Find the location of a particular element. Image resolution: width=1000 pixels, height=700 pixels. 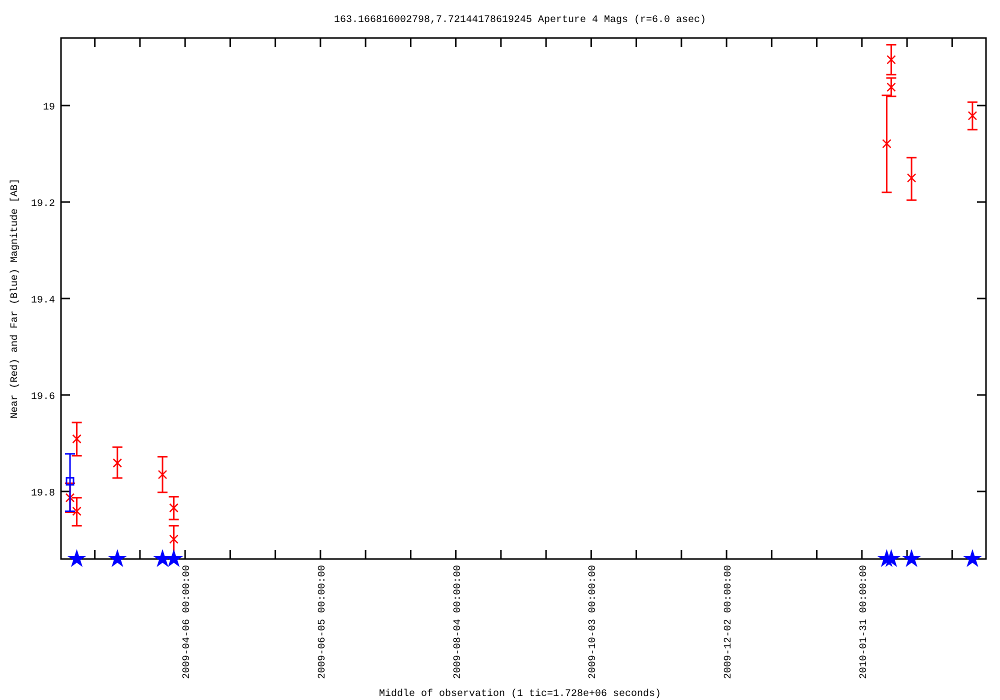

x-axis-title: Middle of observation (1 tic=1.728e+06 seconds) is located at coordinates (520, 694).